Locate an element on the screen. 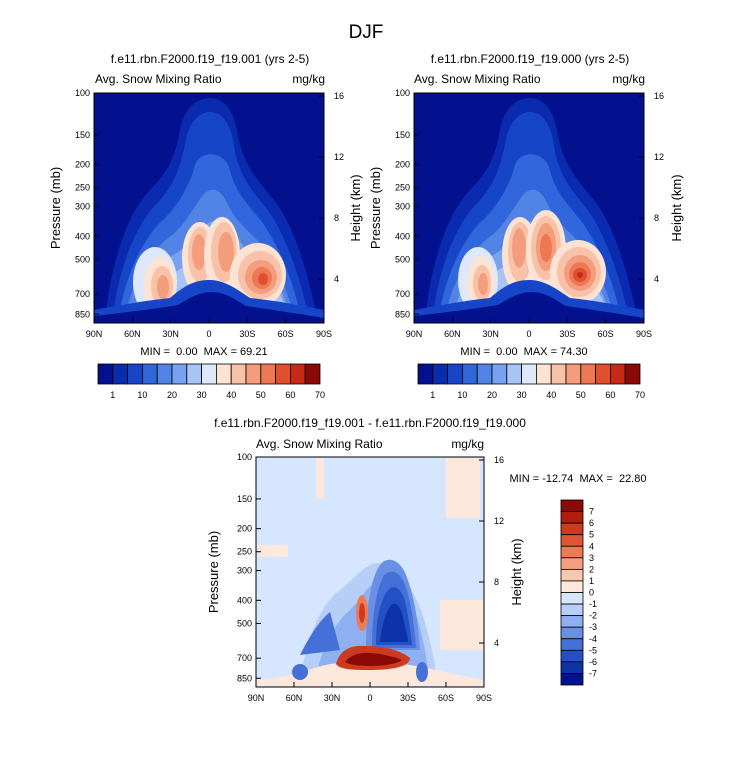  panel-b-ytick-right-label: 16 is located at coordinates (659, 96).